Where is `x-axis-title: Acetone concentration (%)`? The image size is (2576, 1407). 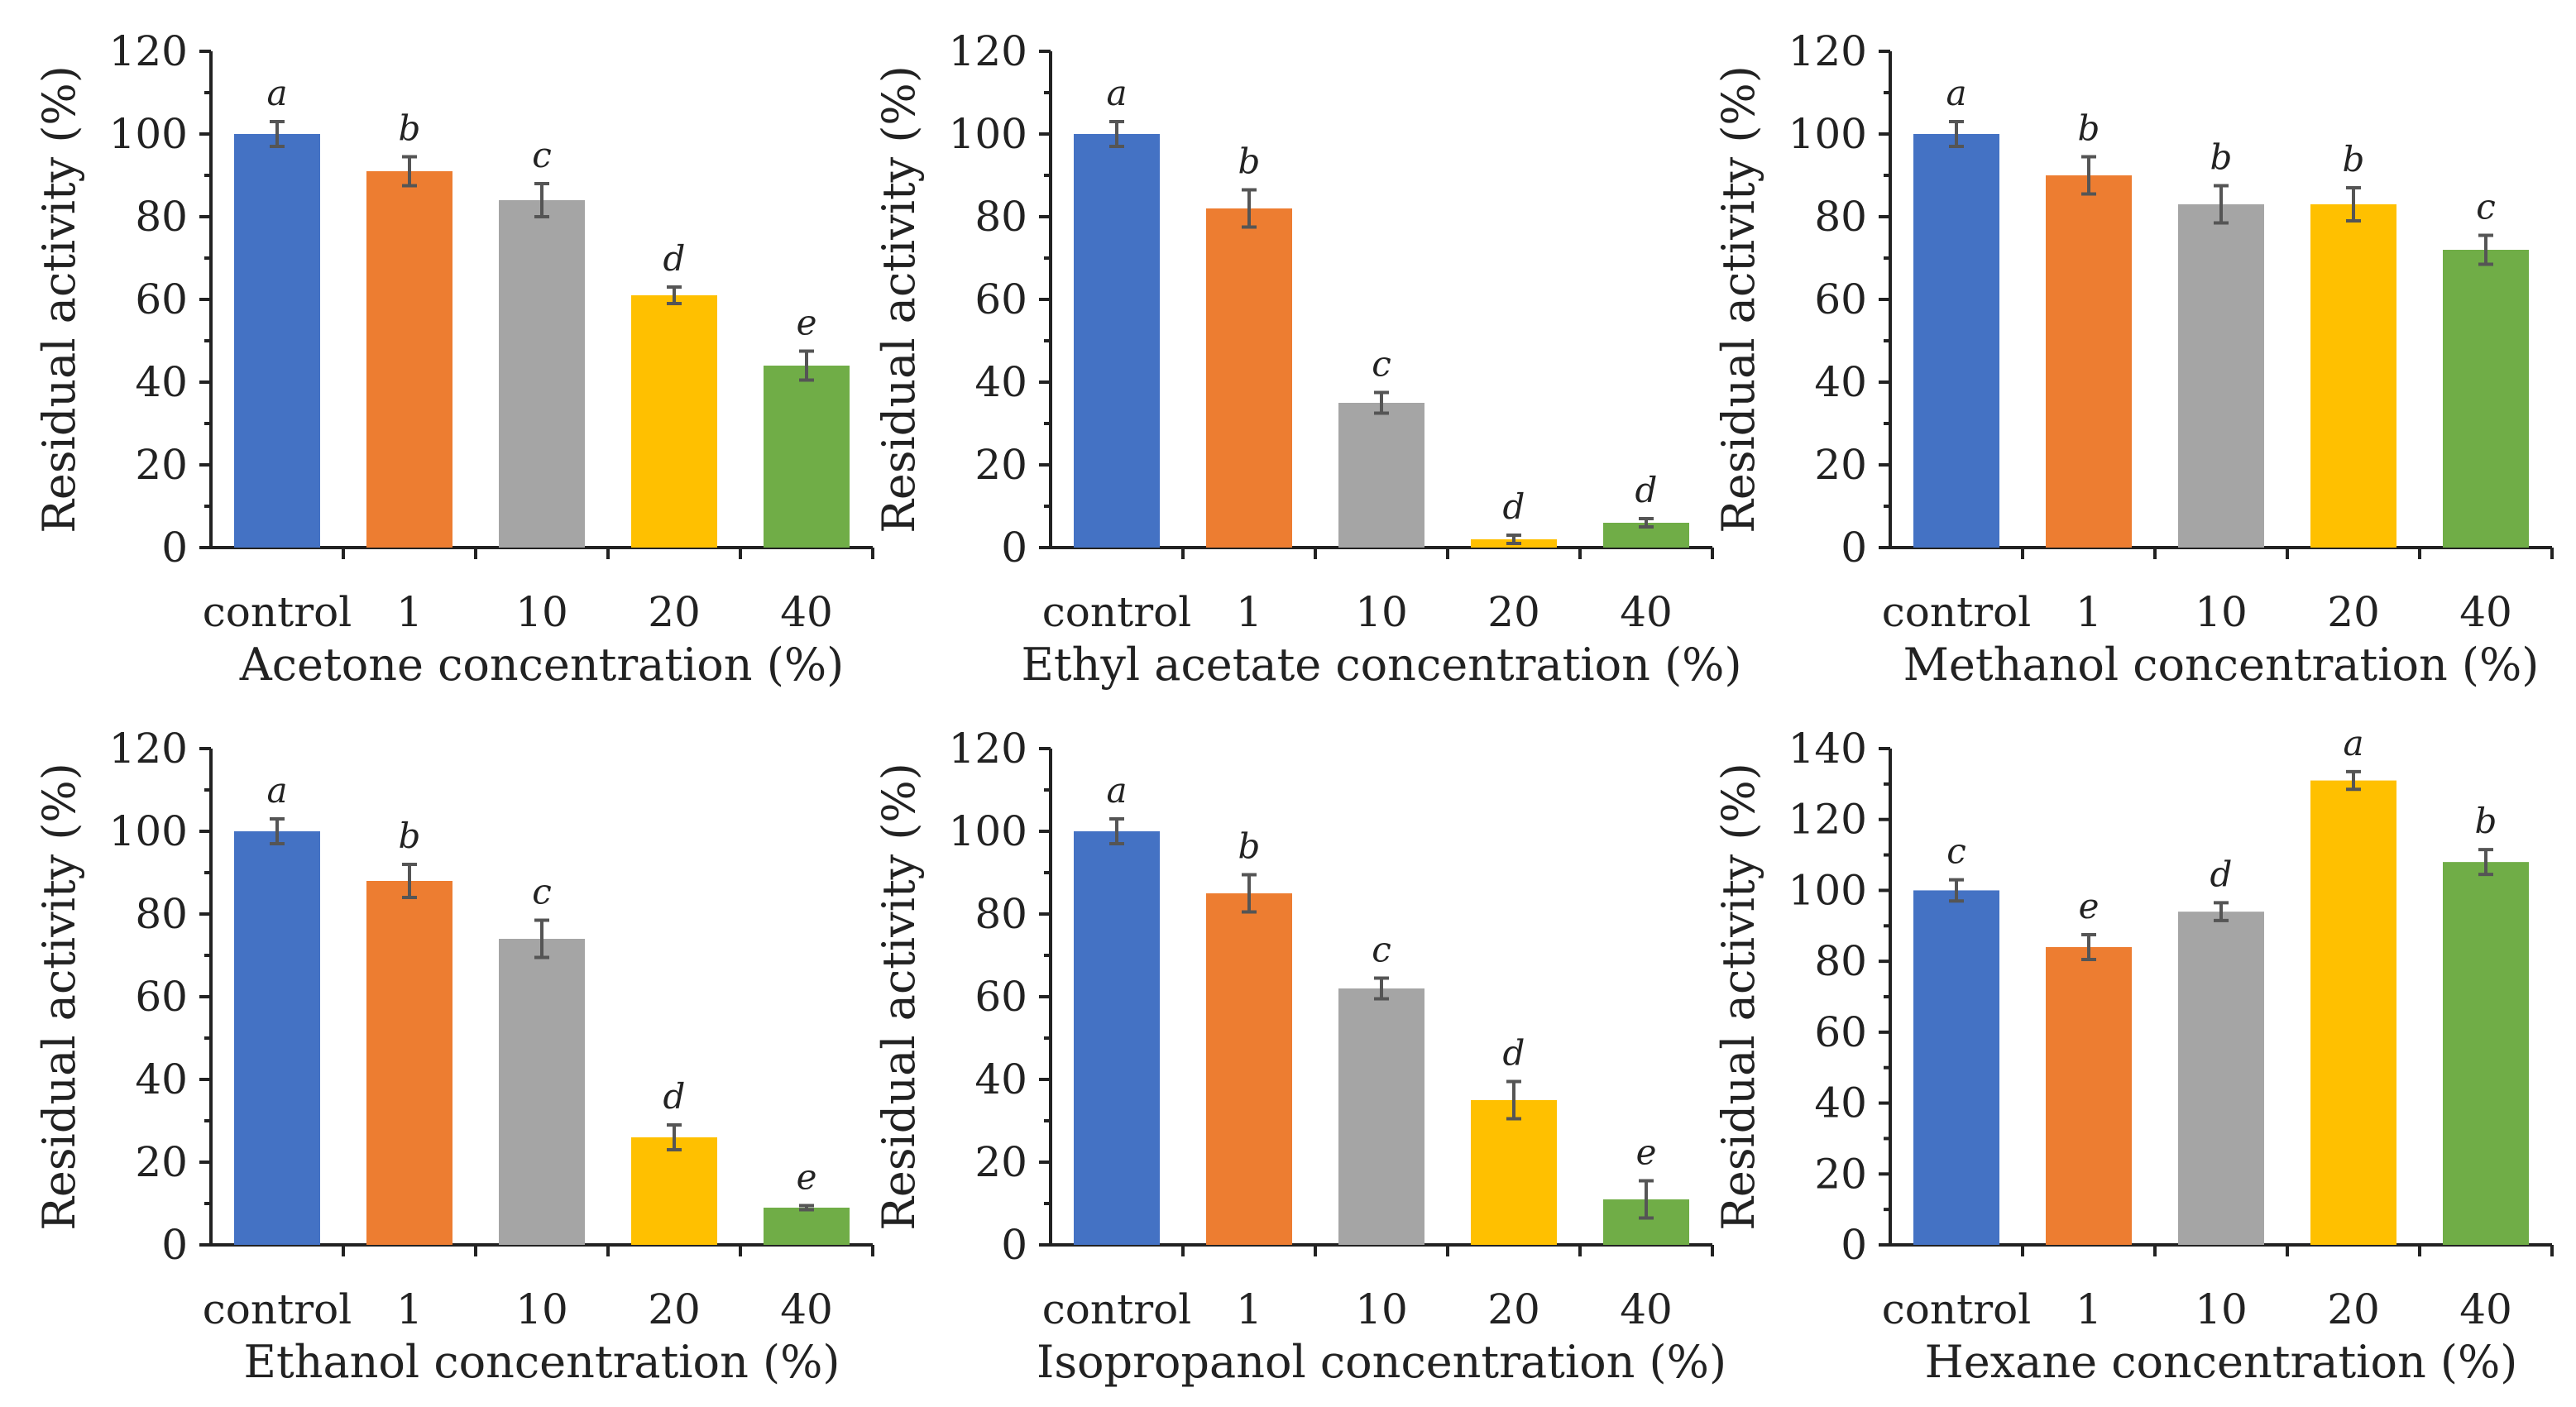 x-axis-title: Acetone concentration (%) is located at coordinates (541, 665).